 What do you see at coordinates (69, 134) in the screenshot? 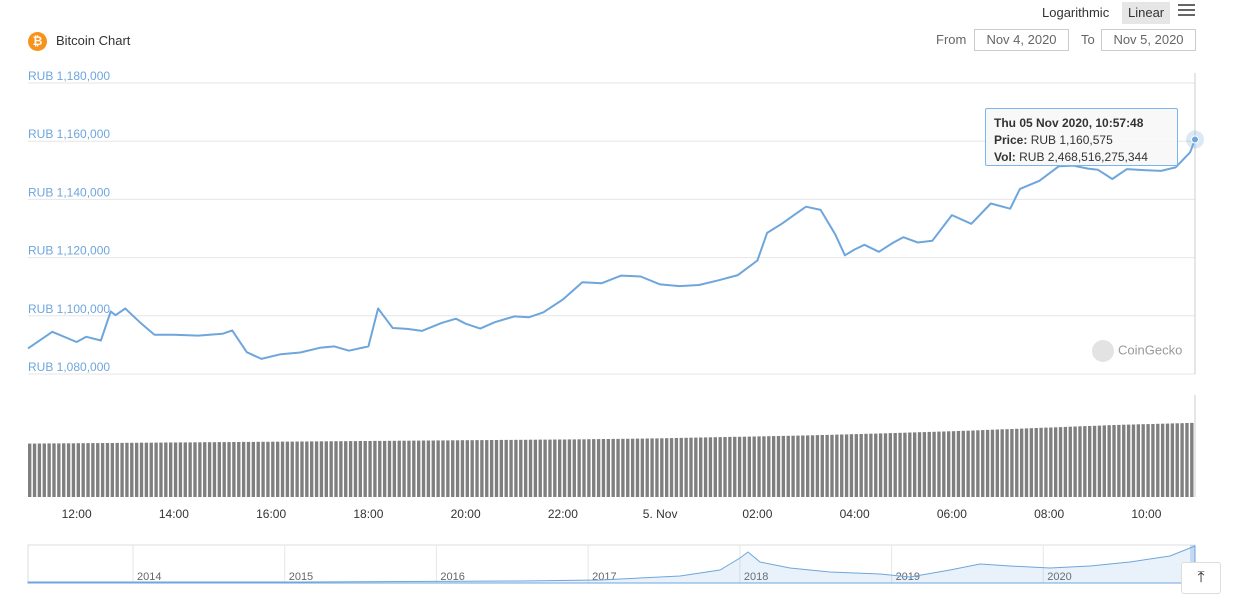
I see `y-tick-label: RUB 1,160,000` at bounding box center [69, 134].